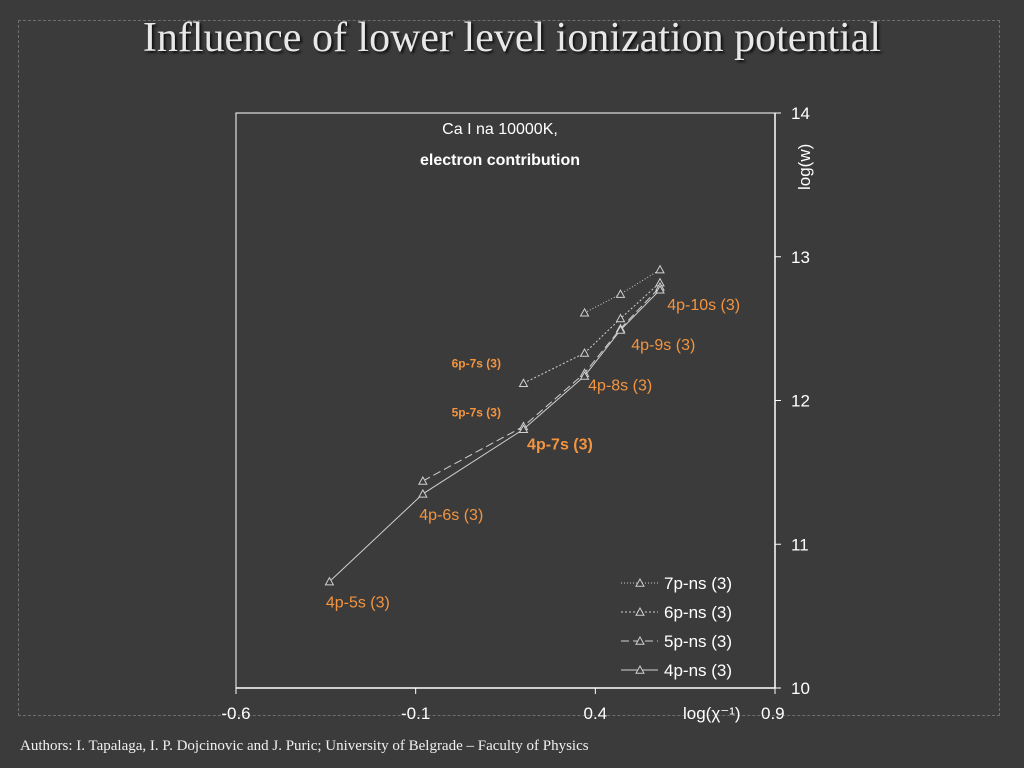 This screenshot has height=768, width=1024. What do you see at coordinates (712, 713) in the screenshot?
I see `x-axis-label: log(χ⁻¹)` at bounding box center [712, 713].